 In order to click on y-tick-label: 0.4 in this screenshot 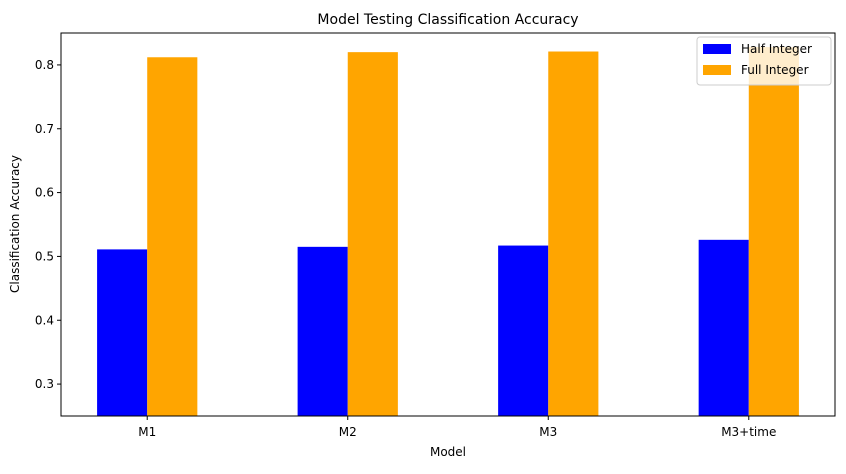, I will do `click(44, 320)`.